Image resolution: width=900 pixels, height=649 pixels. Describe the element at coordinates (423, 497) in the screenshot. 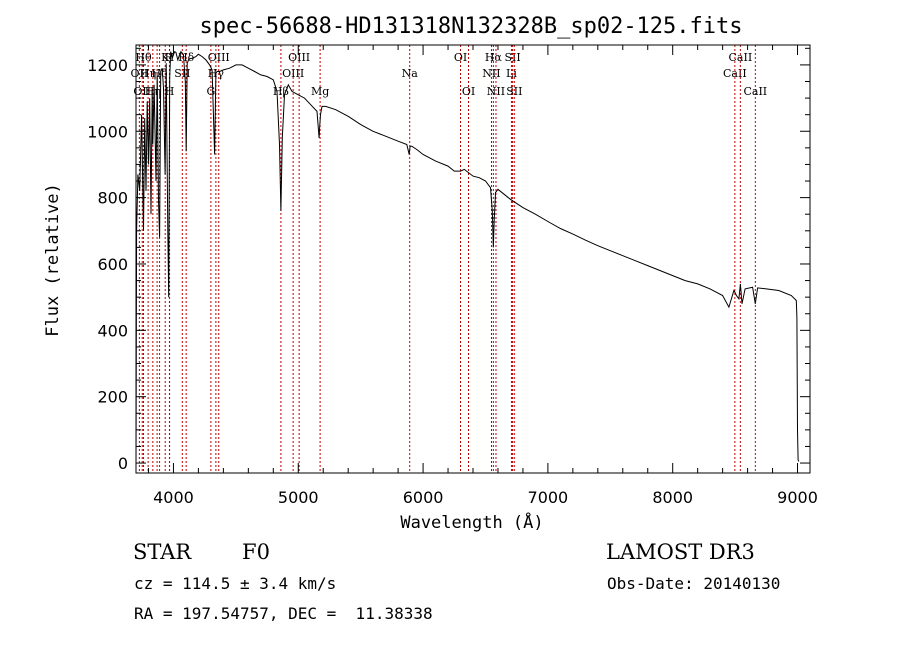

I see `x-tick-label: 6000` at that location.